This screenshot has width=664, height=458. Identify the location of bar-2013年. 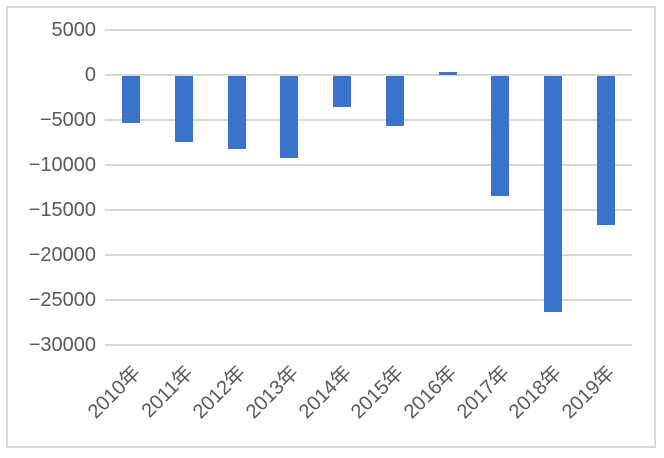
(289, 117).